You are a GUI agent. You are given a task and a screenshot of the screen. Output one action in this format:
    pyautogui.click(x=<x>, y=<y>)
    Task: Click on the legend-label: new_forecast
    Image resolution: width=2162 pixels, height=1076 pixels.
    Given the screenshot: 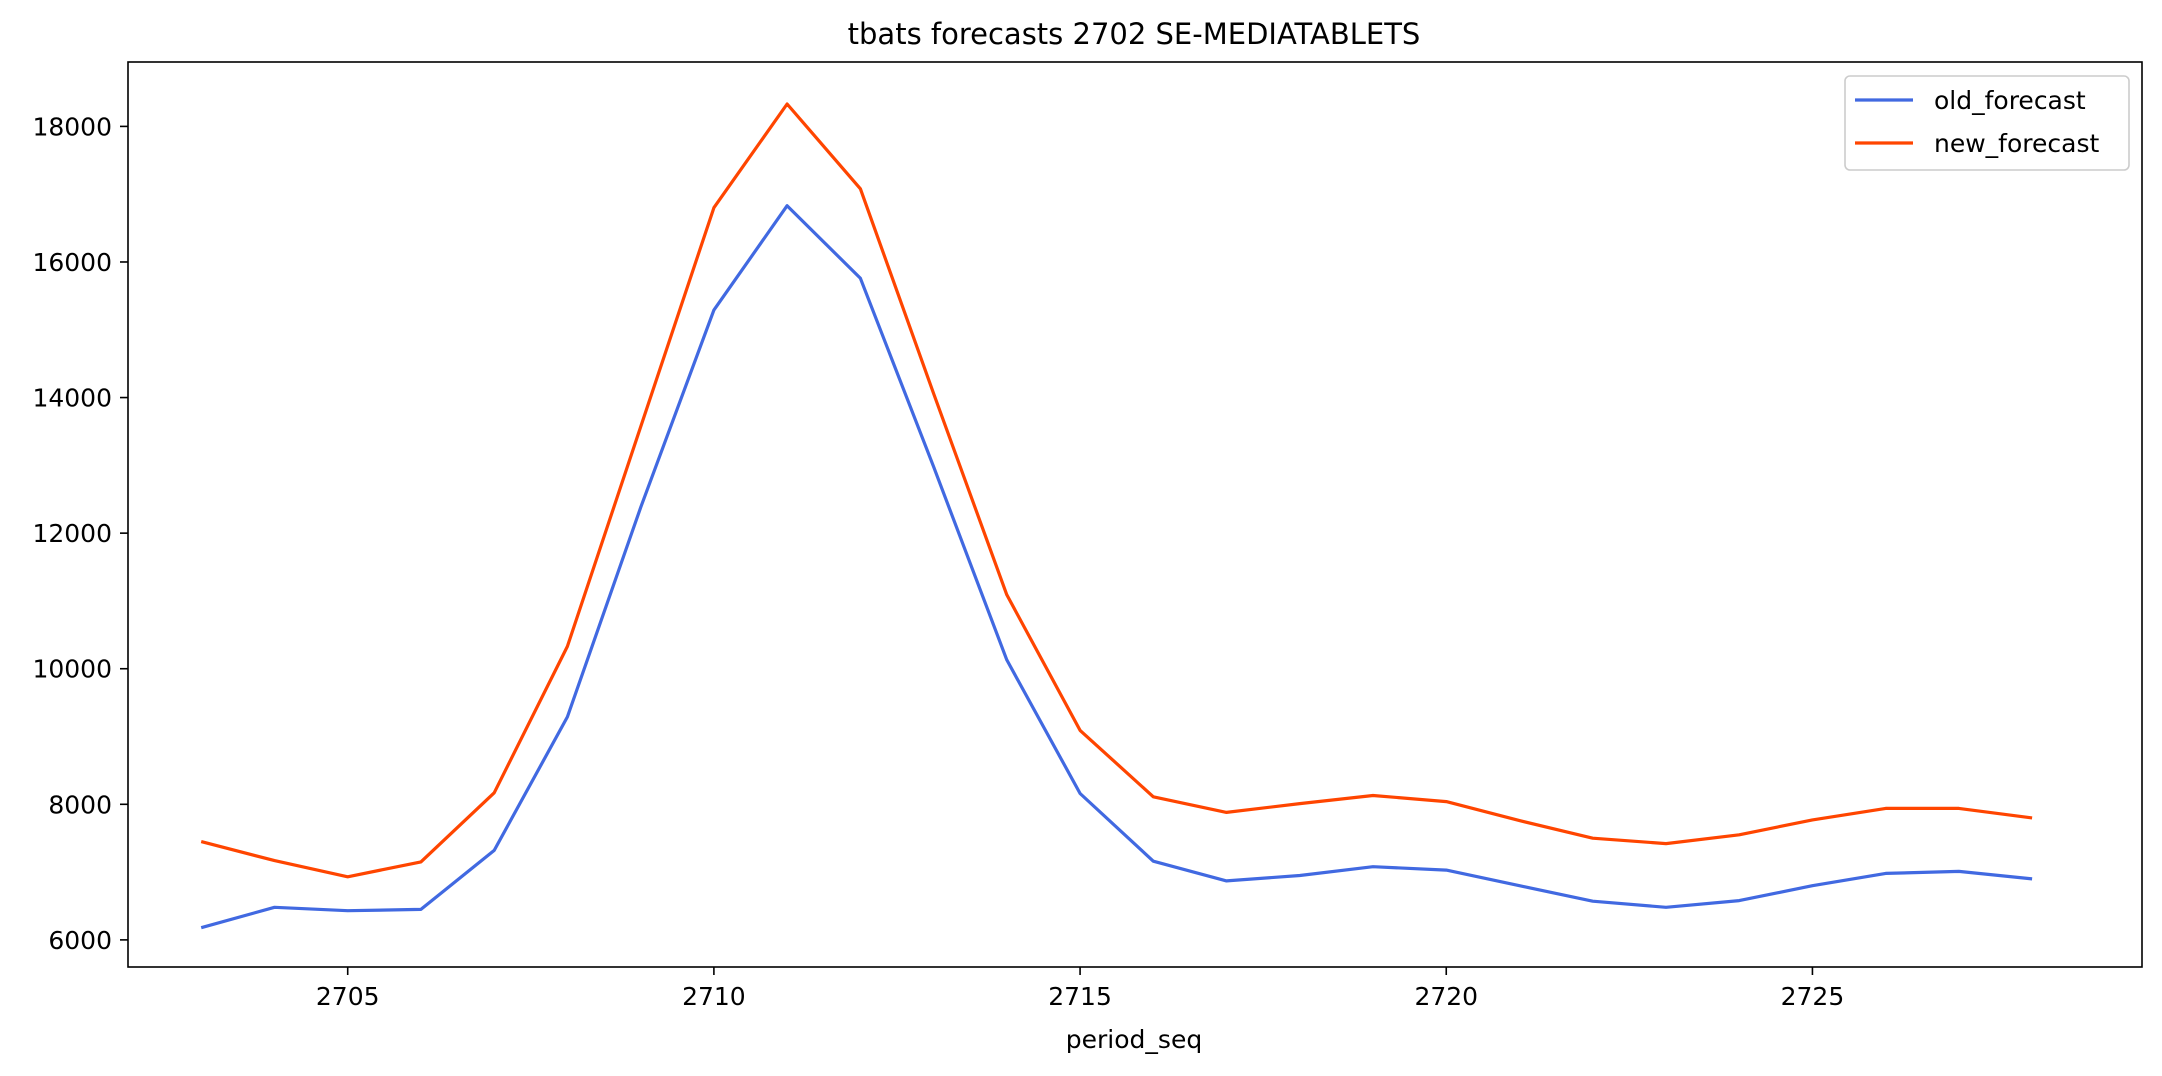 What is the action you would take?
    pyautogui.click(x=2016, y=143)
    